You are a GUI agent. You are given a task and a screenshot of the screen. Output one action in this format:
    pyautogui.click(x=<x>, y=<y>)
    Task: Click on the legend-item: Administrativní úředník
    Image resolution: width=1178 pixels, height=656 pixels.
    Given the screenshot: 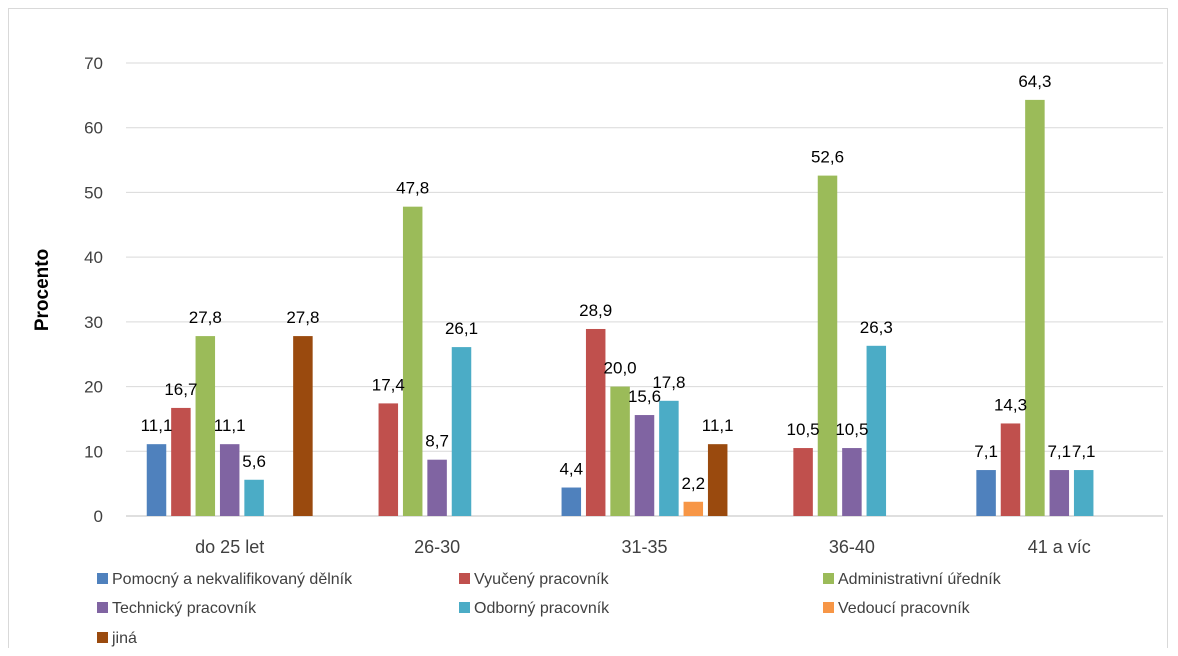 What is the action you would take?
    pyautogui.click(x=912, y=579)
    